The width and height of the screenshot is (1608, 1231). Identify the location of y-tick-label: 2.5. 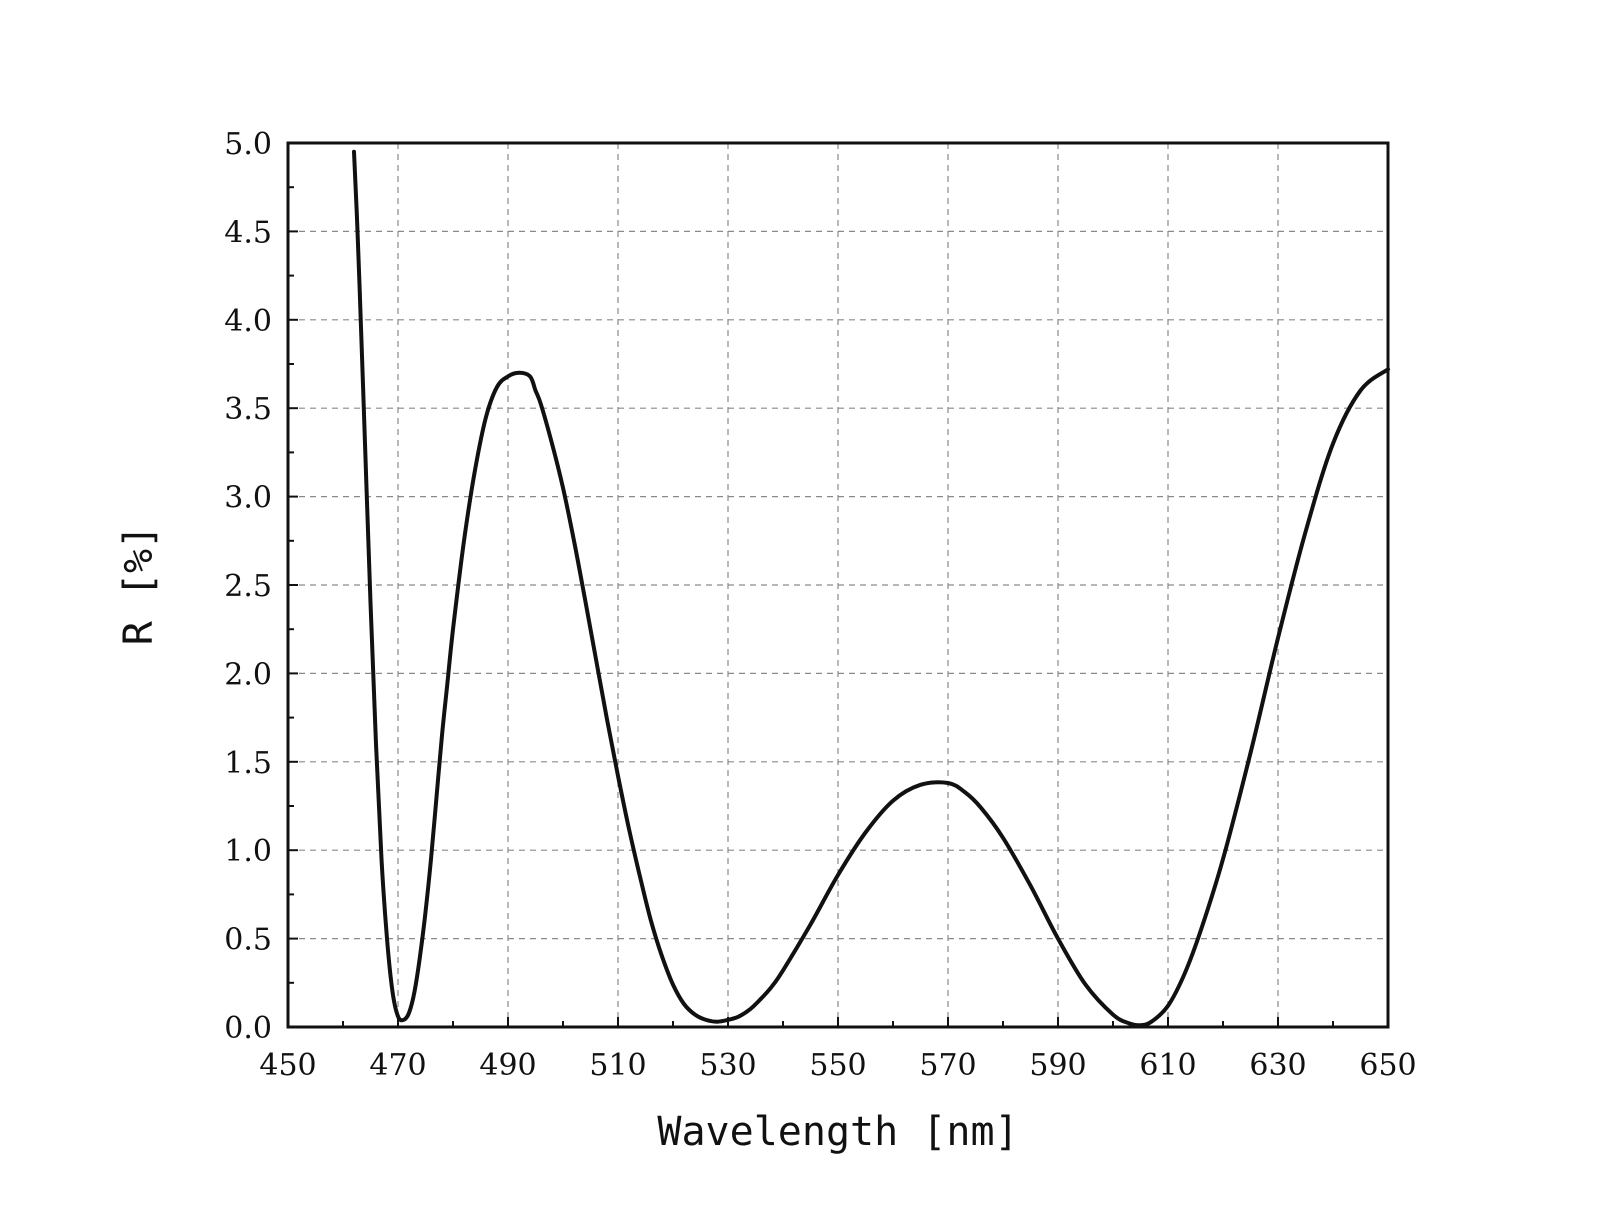
(248, 586).